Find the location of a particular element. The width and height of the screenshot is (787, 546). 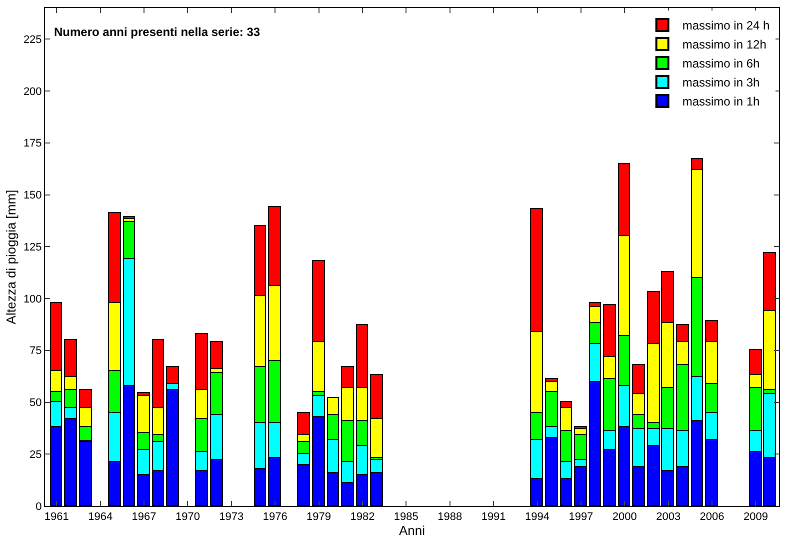

legend-label: massimo in 24 h is located at coordinates (726, 25).